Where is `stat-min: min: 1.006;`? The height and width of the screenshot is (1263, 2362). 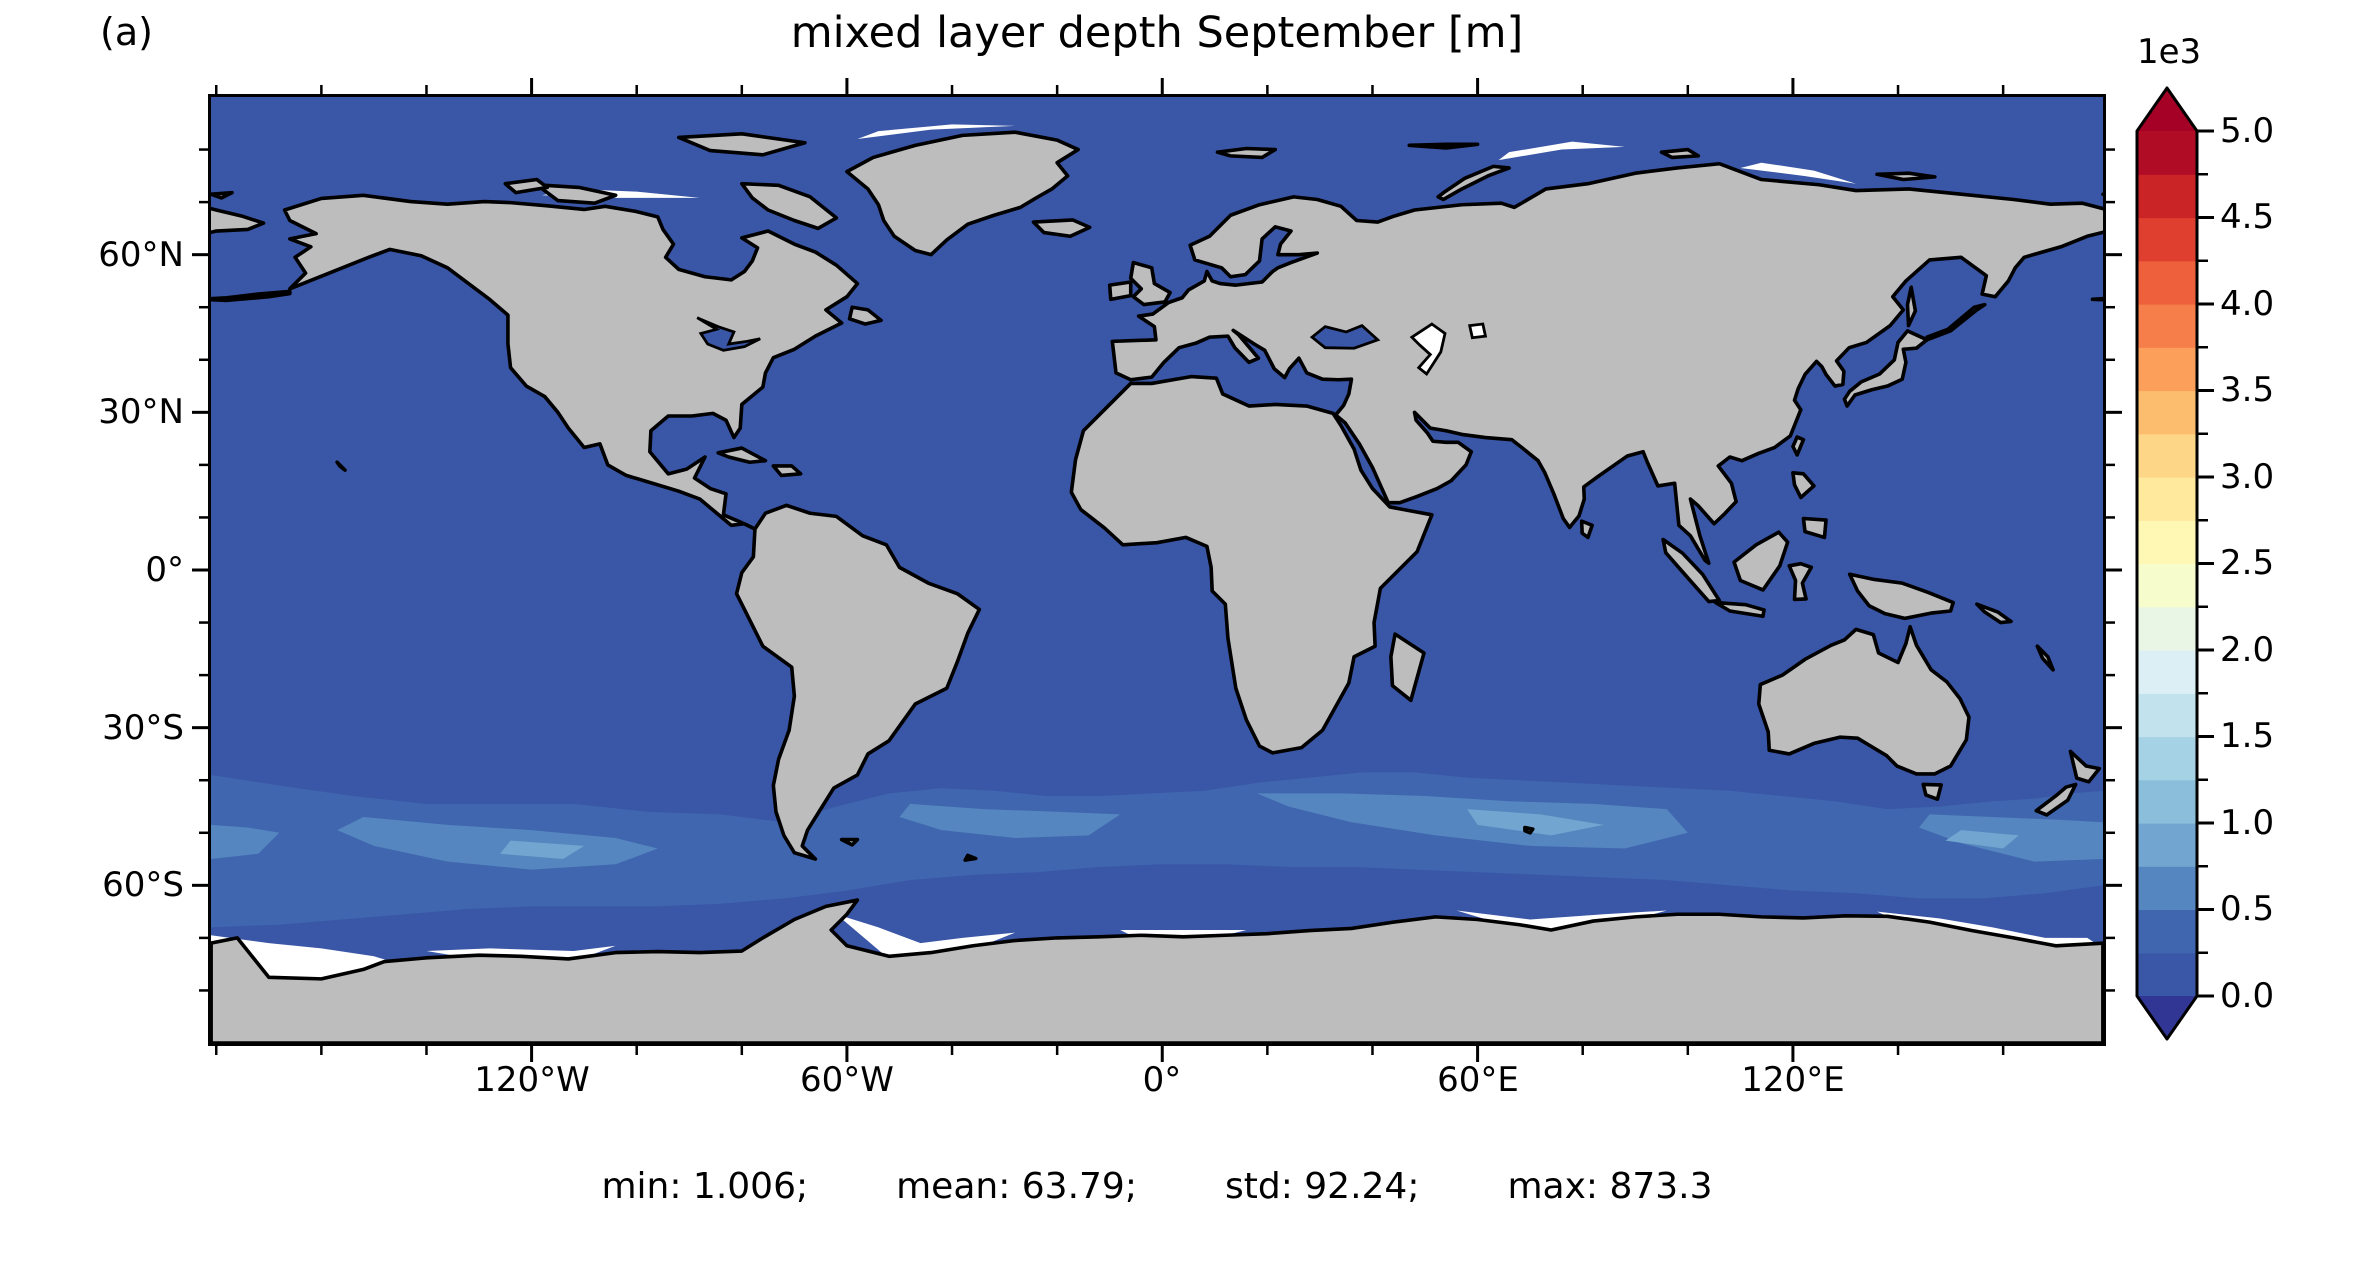
stat-min: min: 1.006; is located at coordinates (705, 1186).